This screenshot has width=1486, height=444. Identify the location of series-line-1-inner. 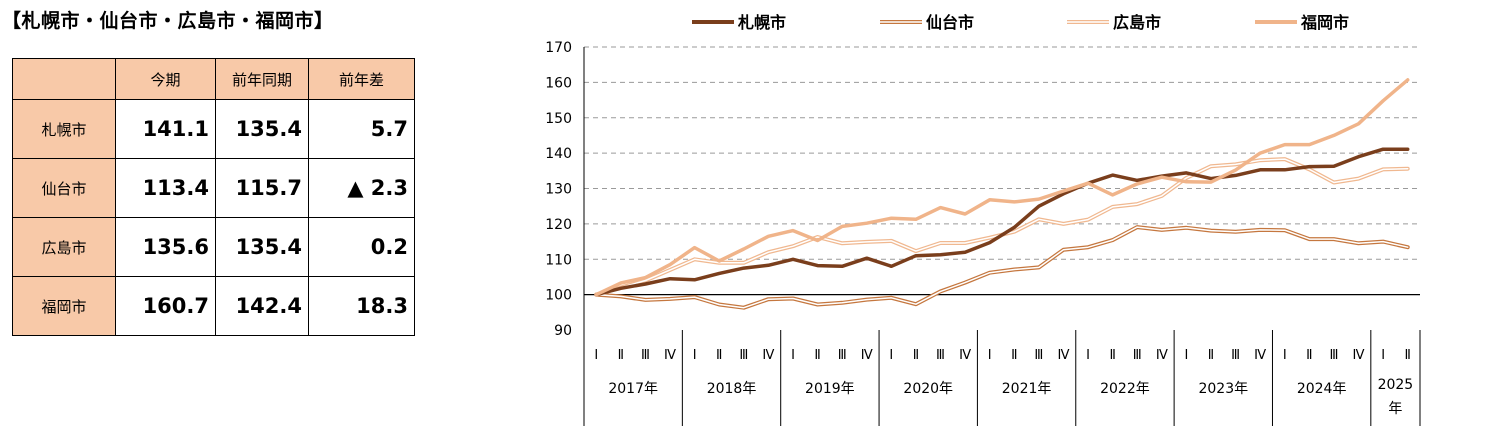
(1002, 267).